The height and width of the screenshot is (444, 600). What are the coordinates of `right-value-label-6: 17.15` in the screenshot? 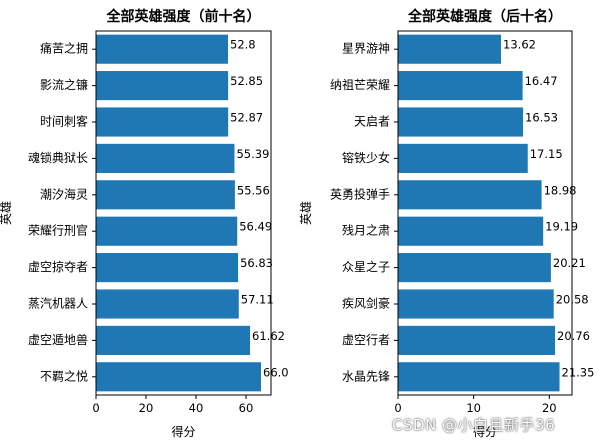 It's located at (546, 154).